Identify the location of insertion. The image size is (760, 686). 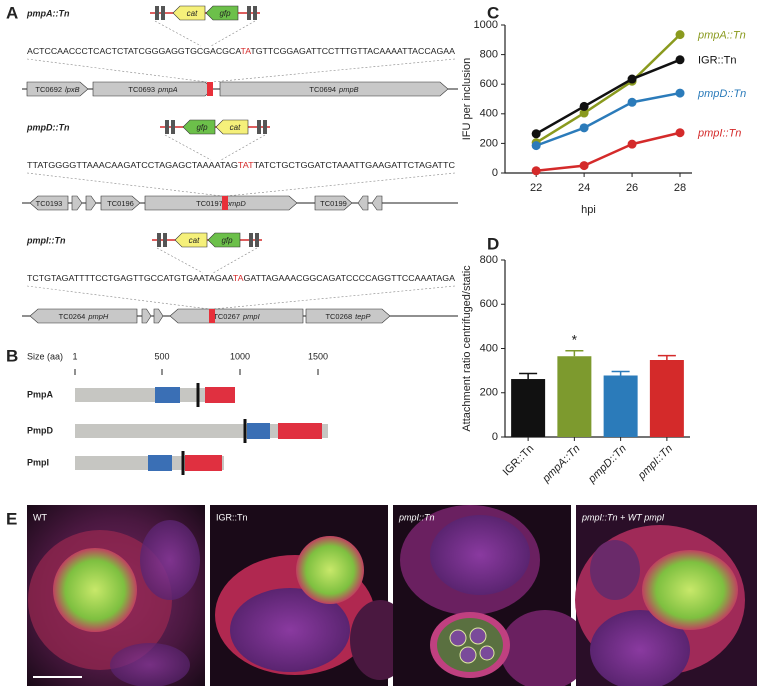
(198, 395).